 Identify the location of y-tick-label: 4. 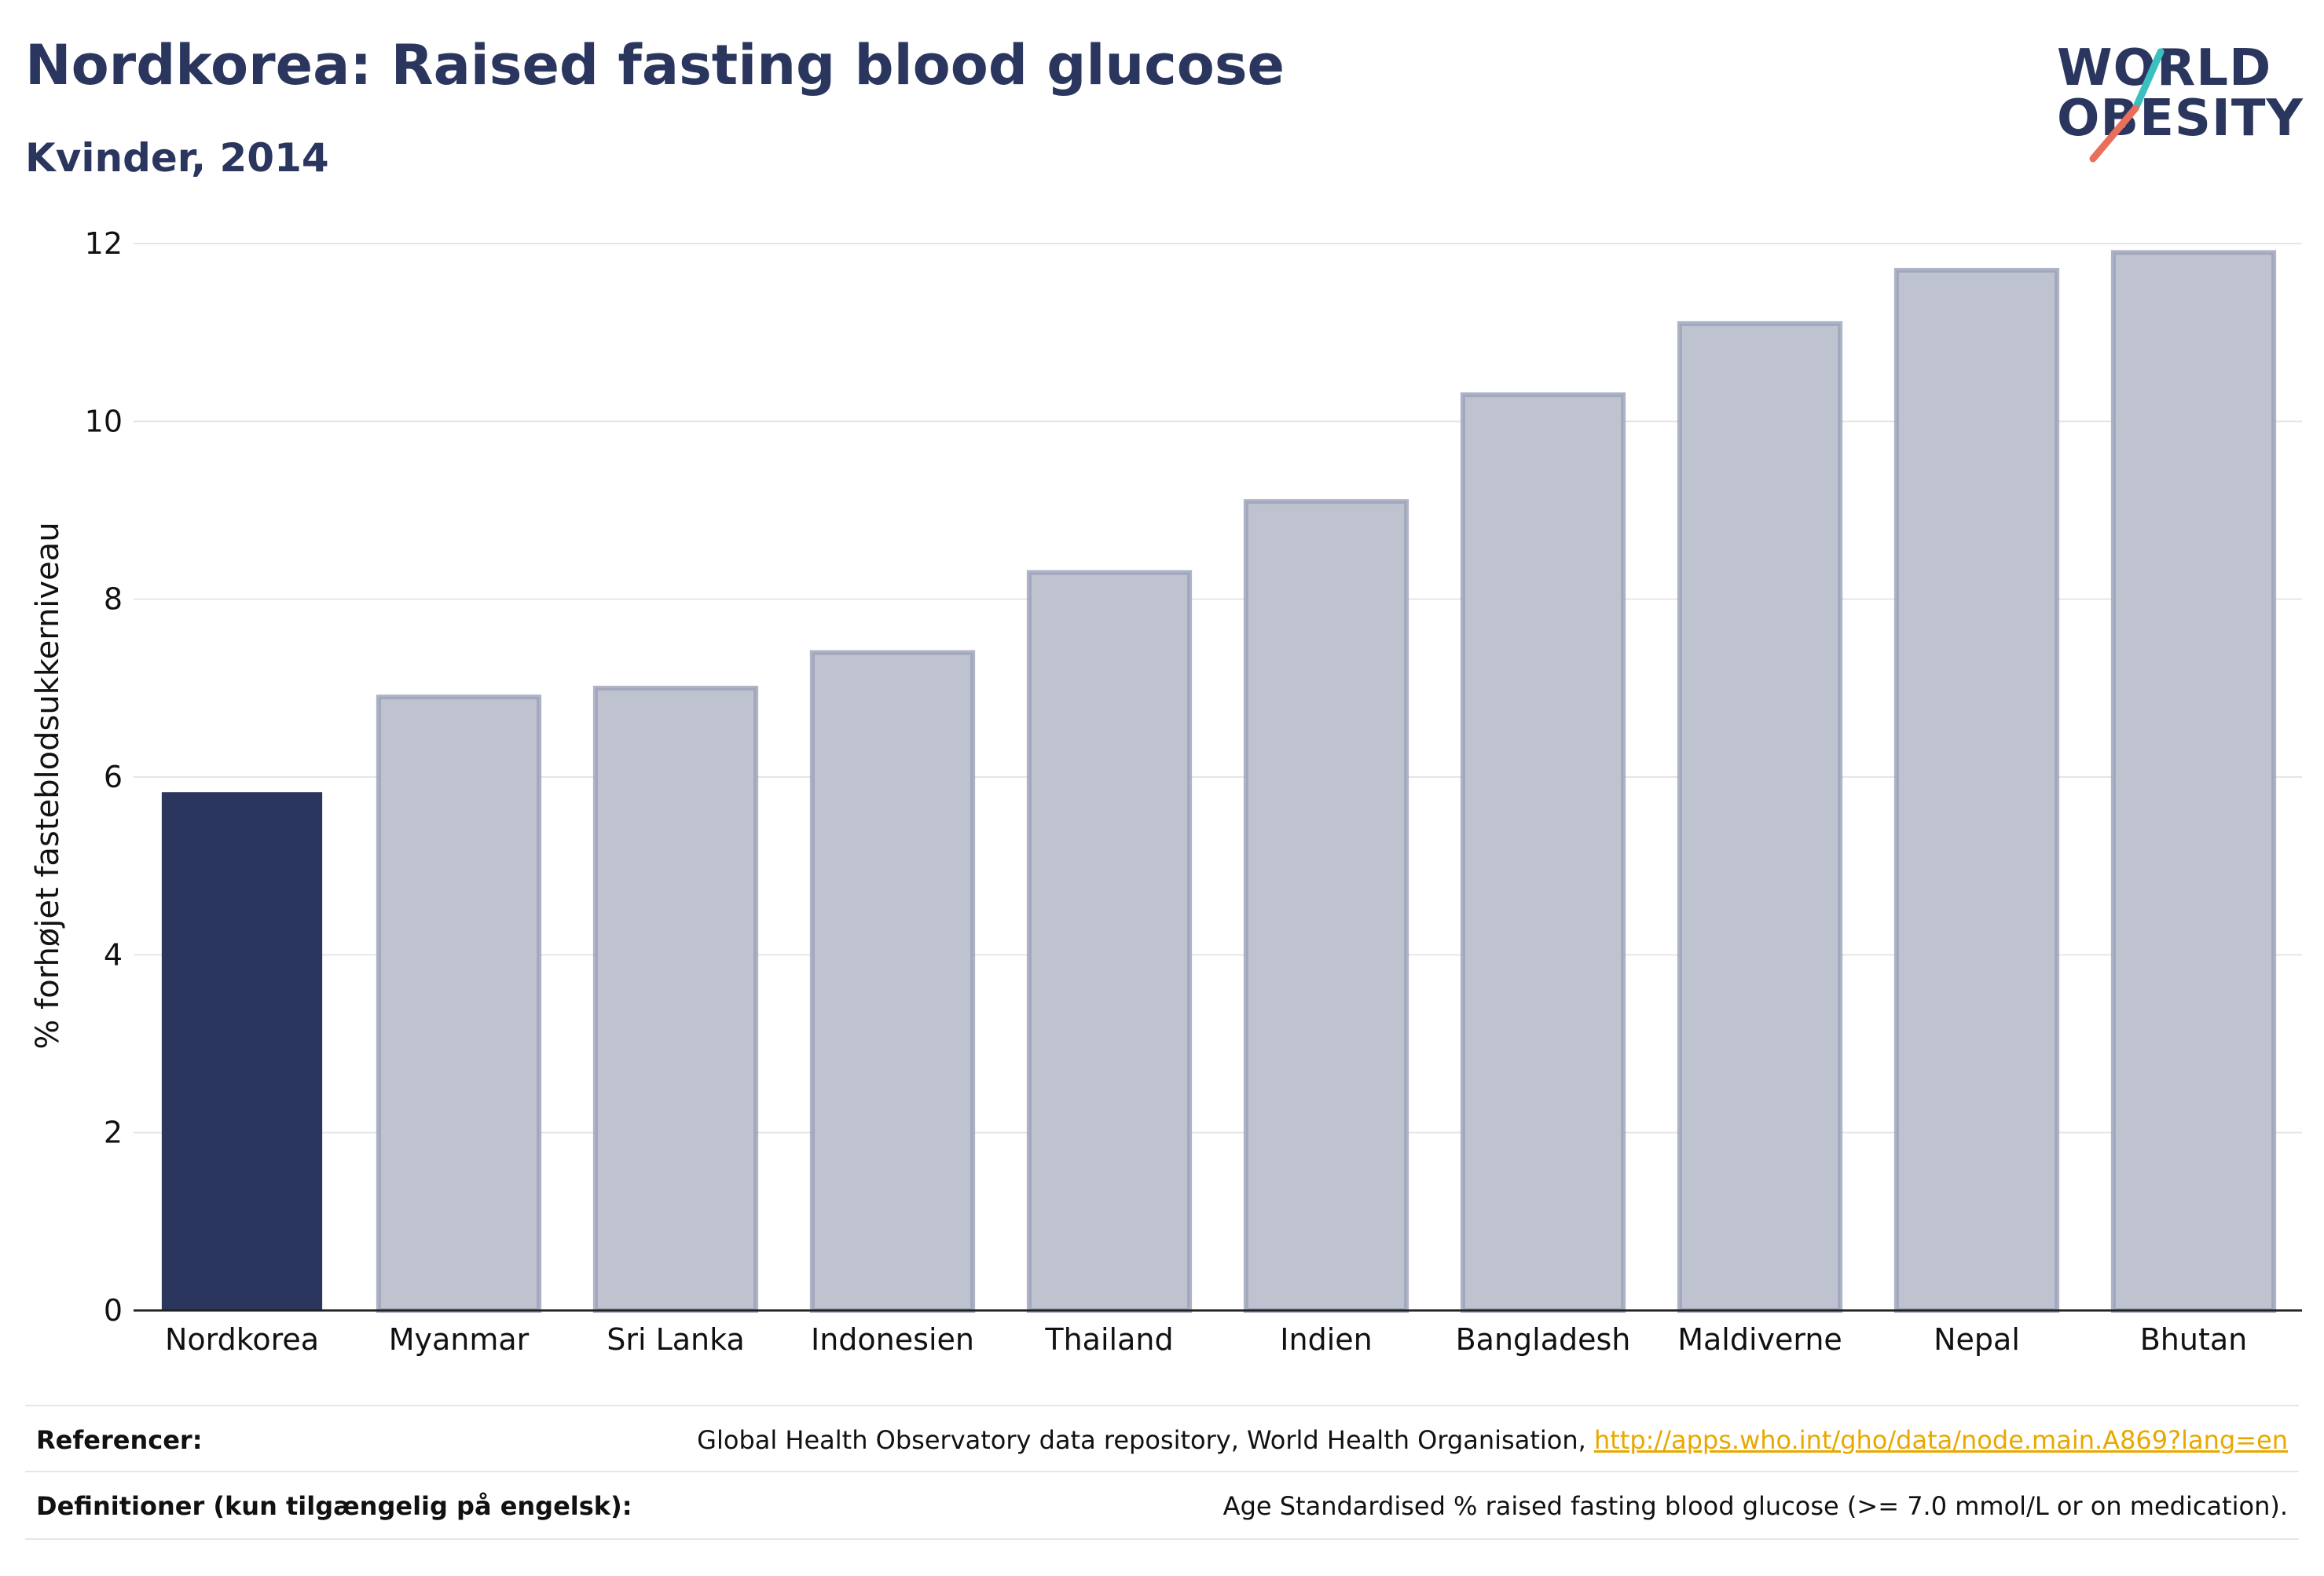
(113, 954).